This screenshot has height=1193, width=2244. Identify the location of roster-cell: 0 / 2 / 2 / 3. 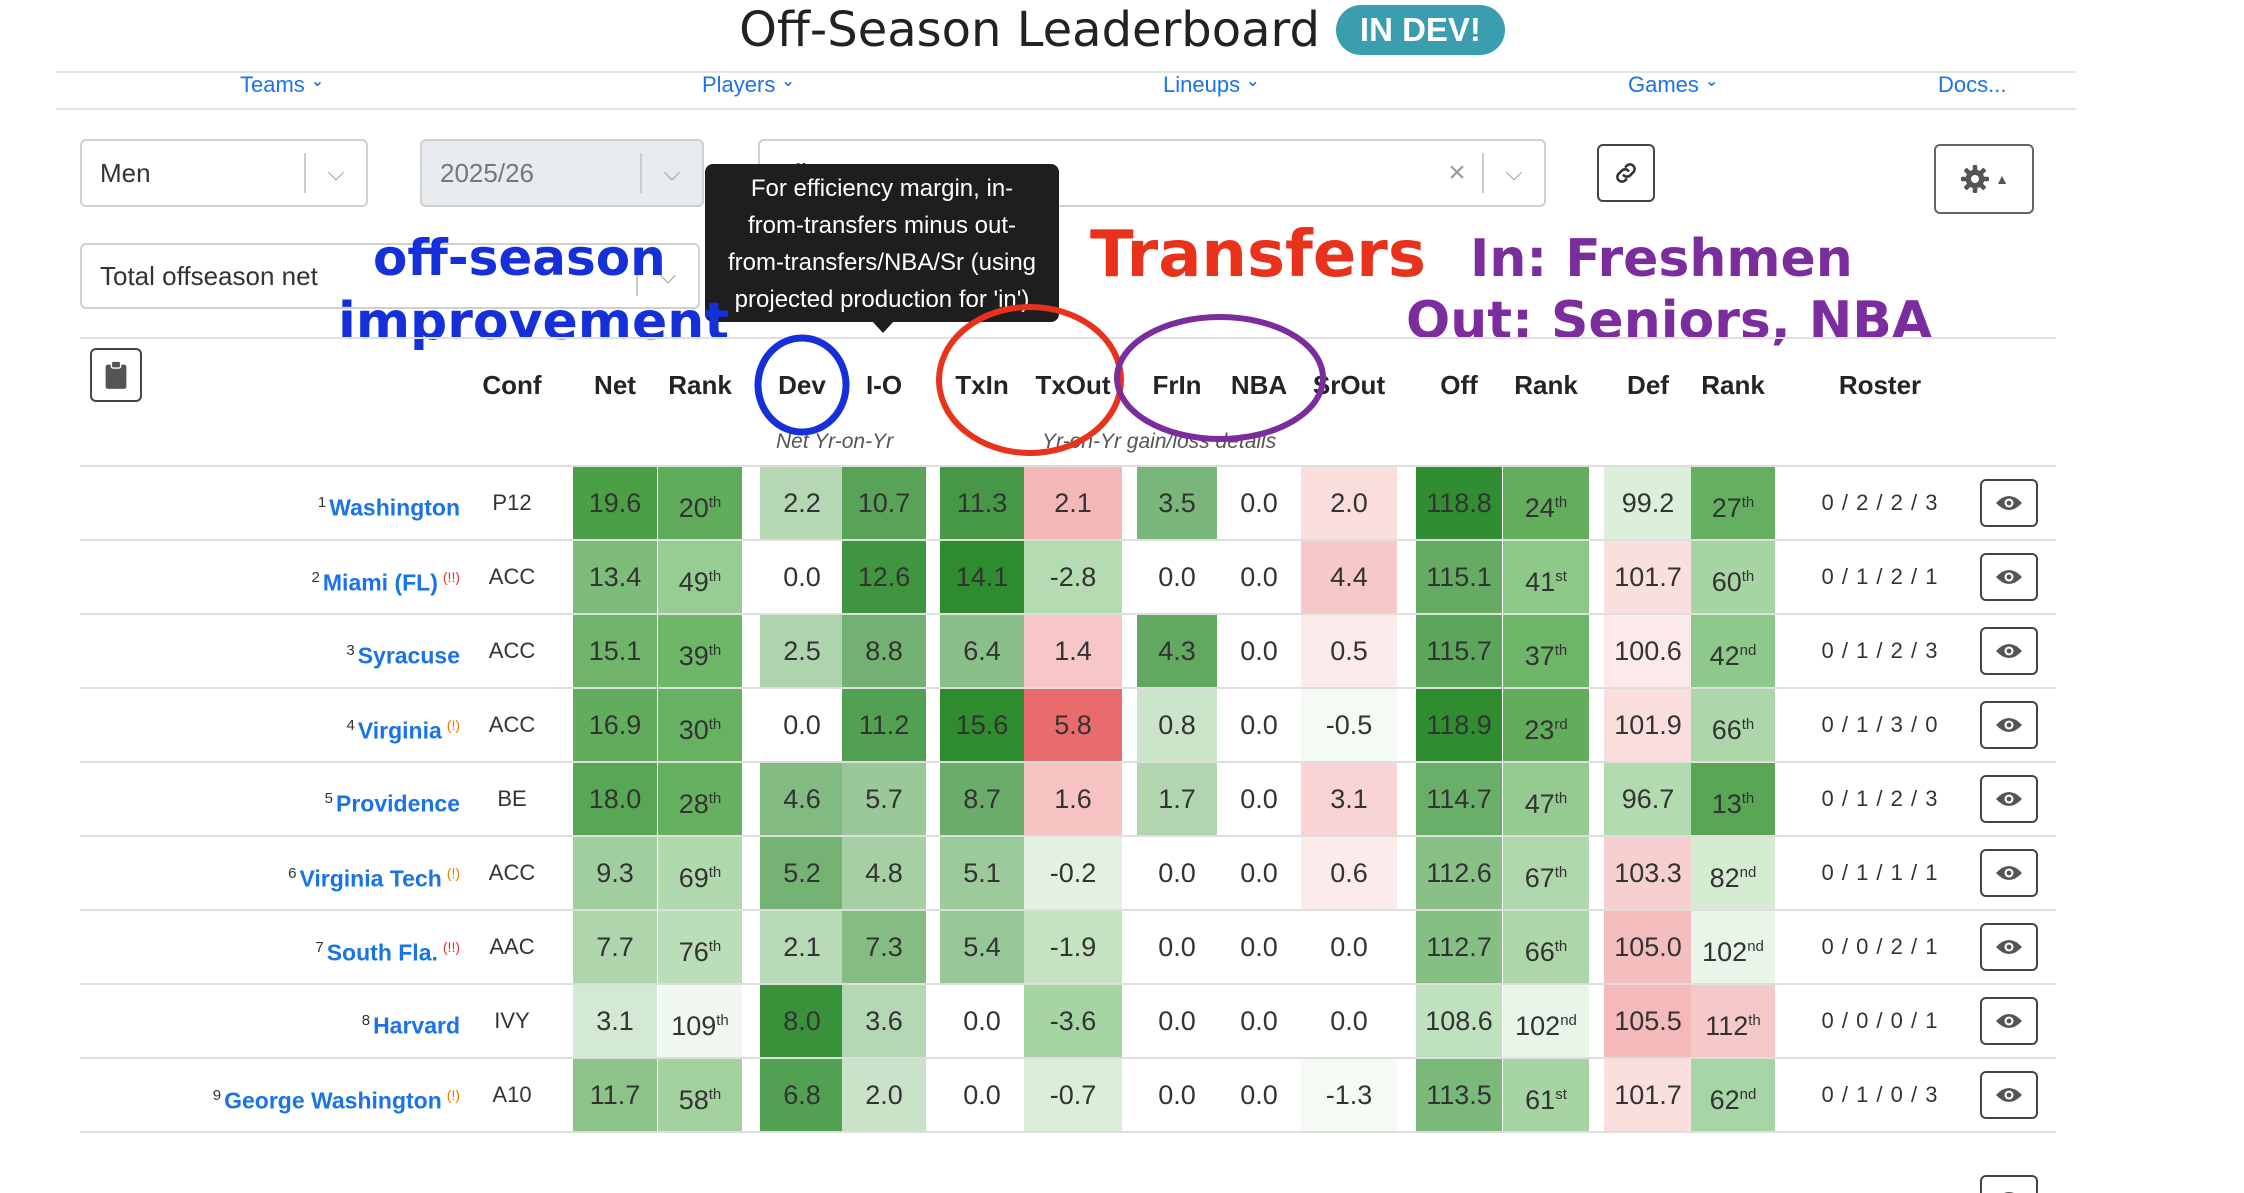
(1880, 503).